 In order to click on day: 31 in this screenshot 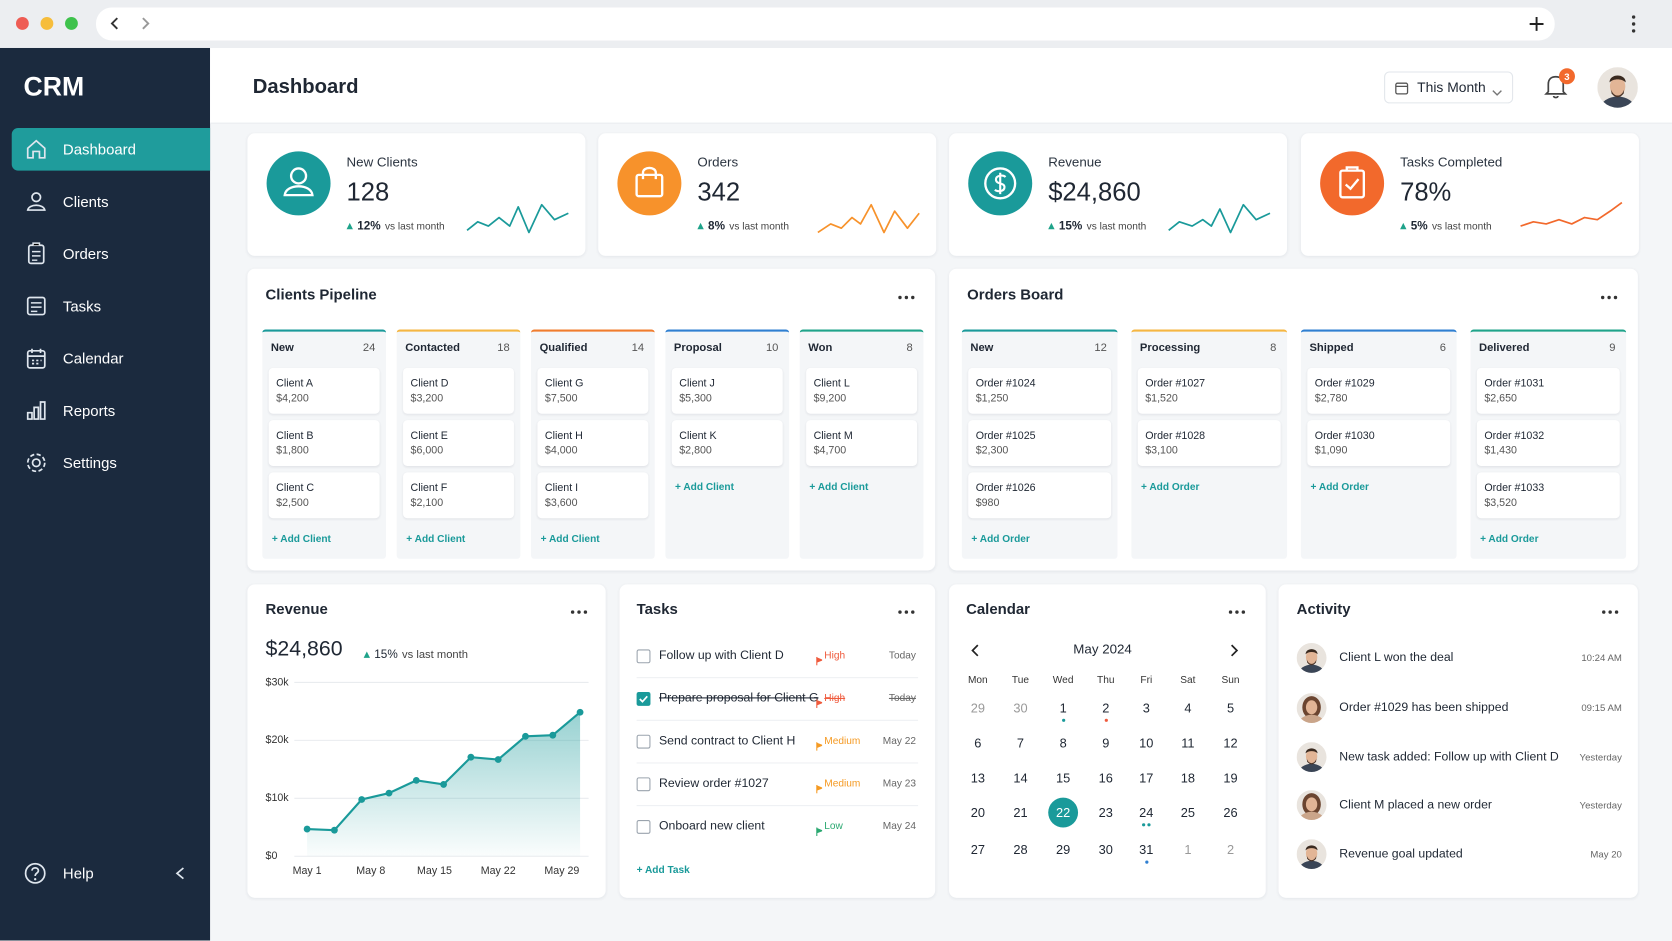, I will do `click(1146, 850)`.